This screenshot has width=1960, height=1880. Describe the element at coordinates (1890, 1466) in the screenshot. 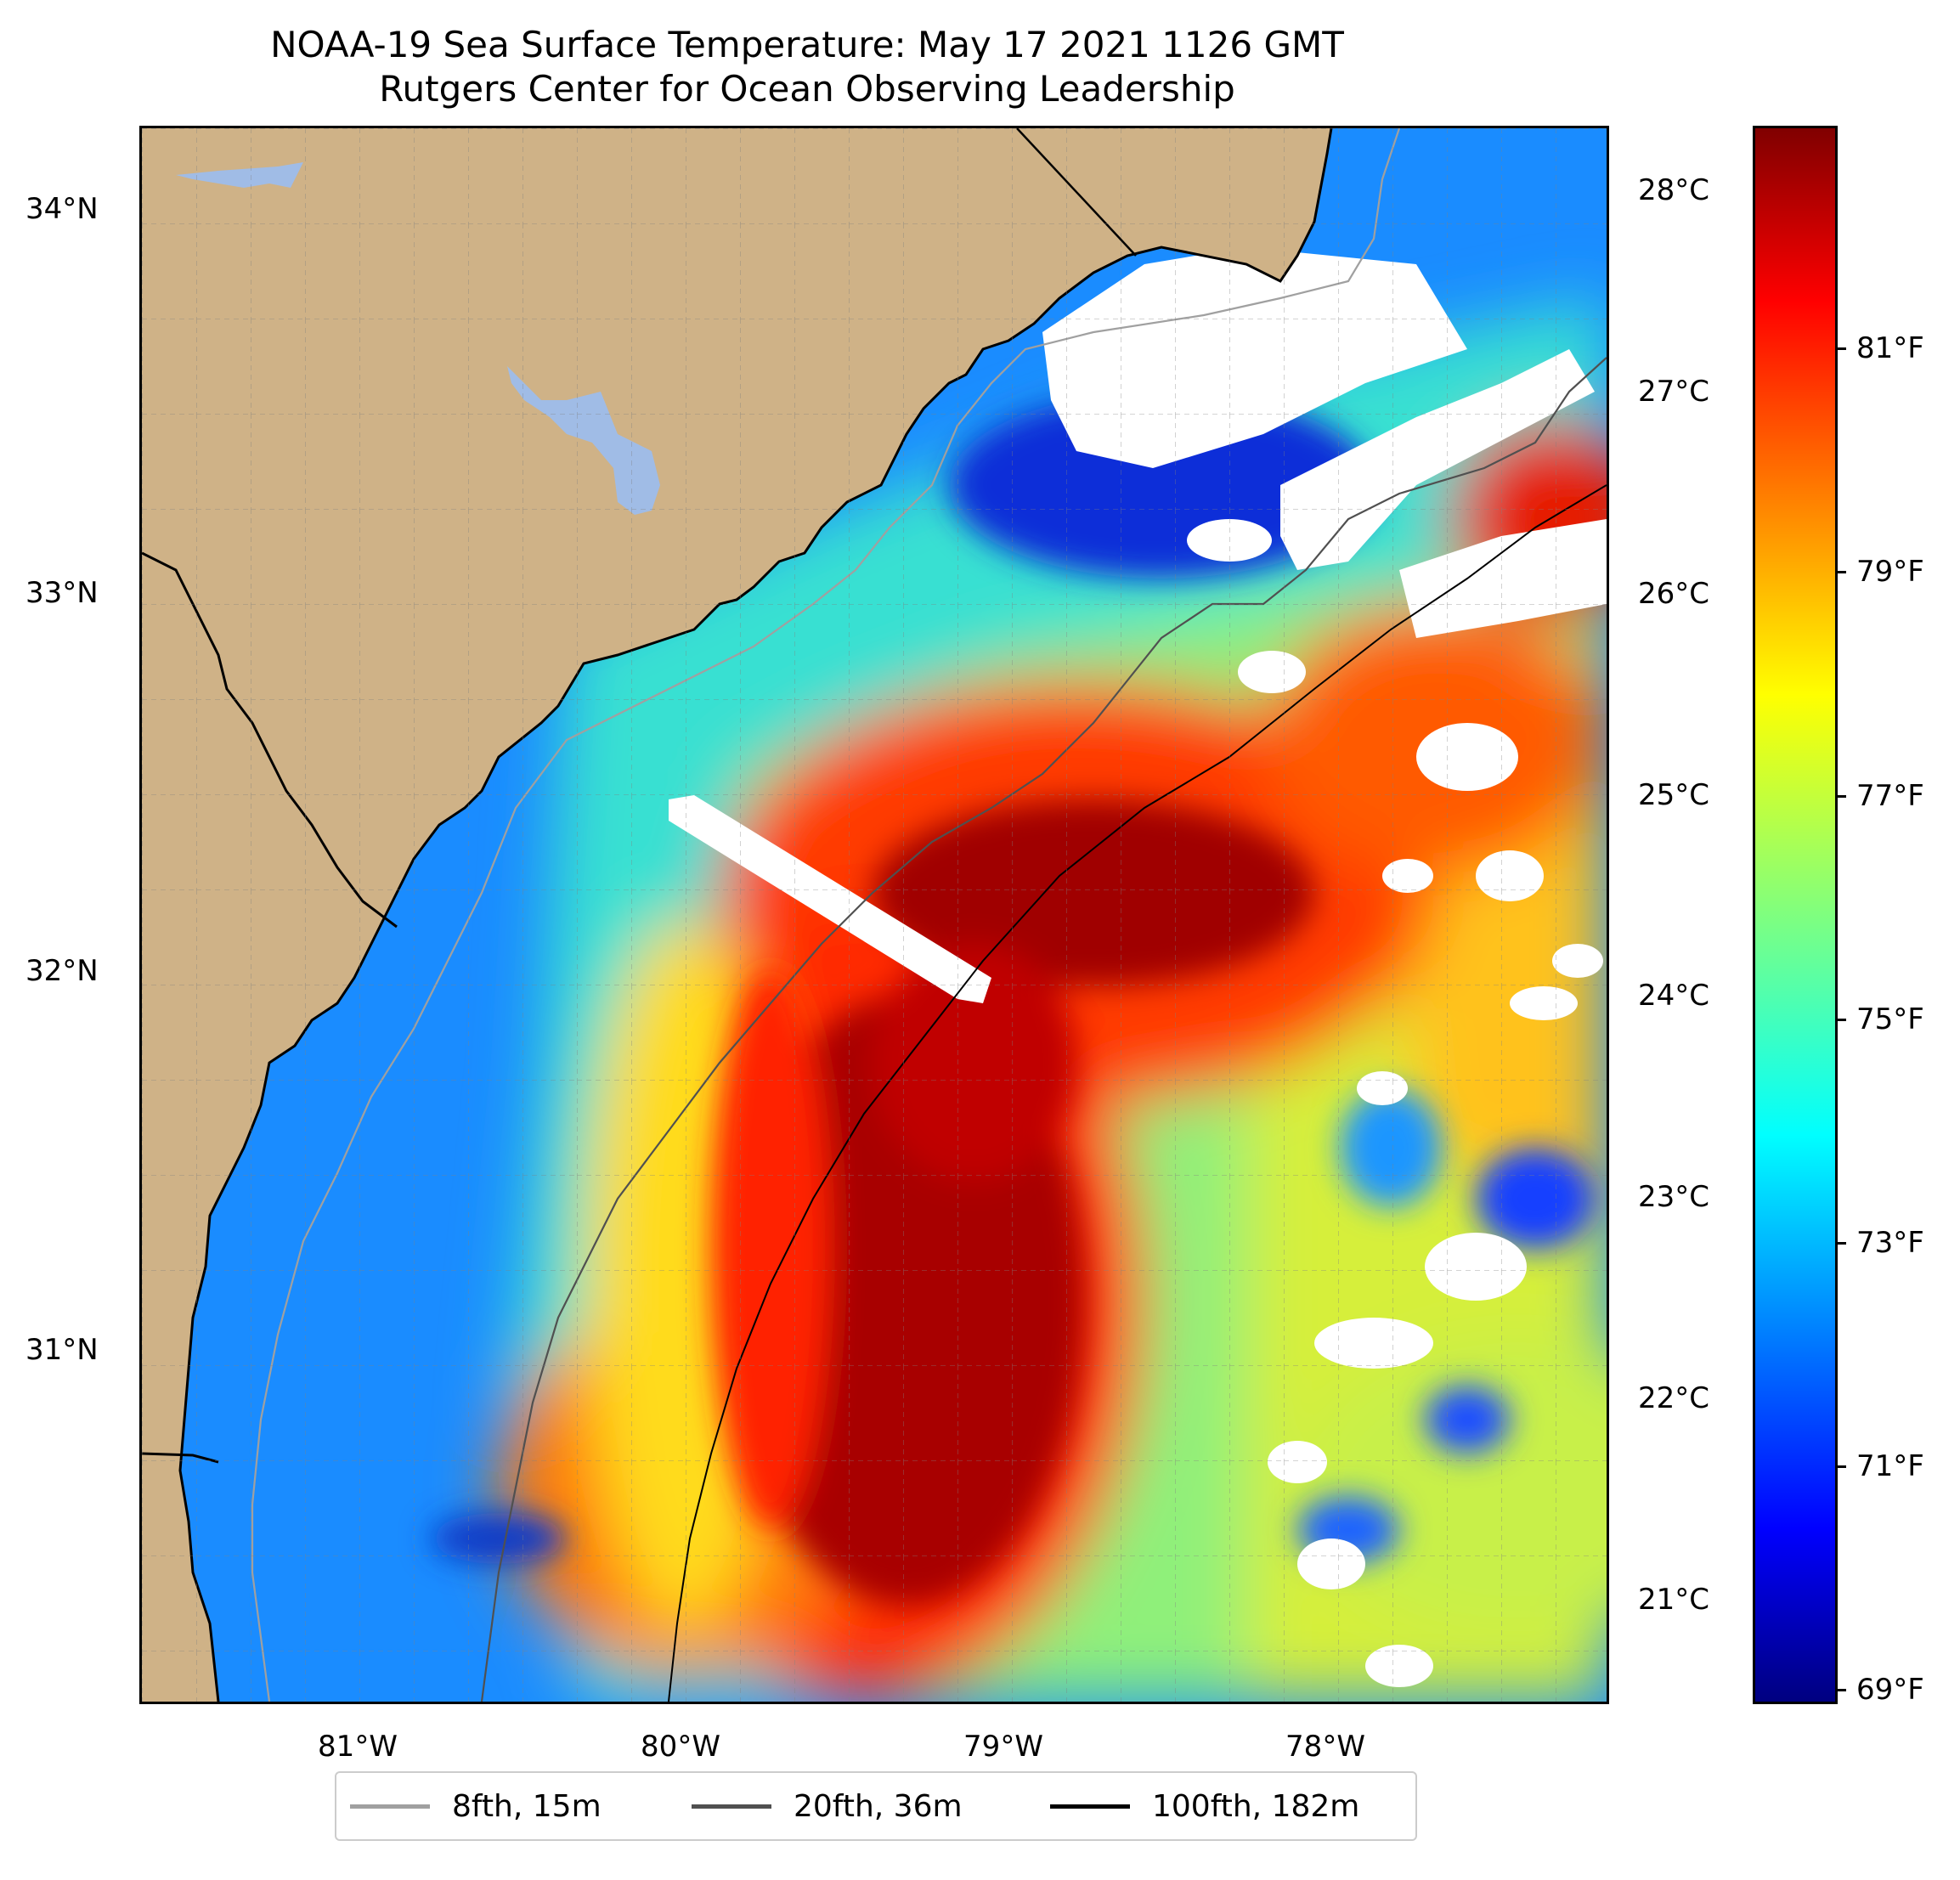

I see `fahrenheit-label-71: 71°F` at that location.